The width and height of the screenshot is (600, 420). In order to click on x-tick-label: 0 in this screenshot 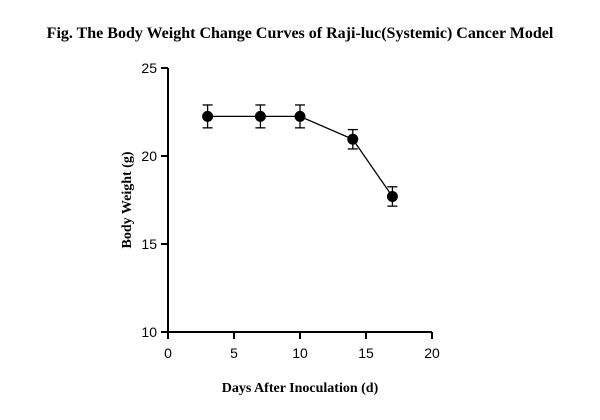, I will do `click(168, 353)`.